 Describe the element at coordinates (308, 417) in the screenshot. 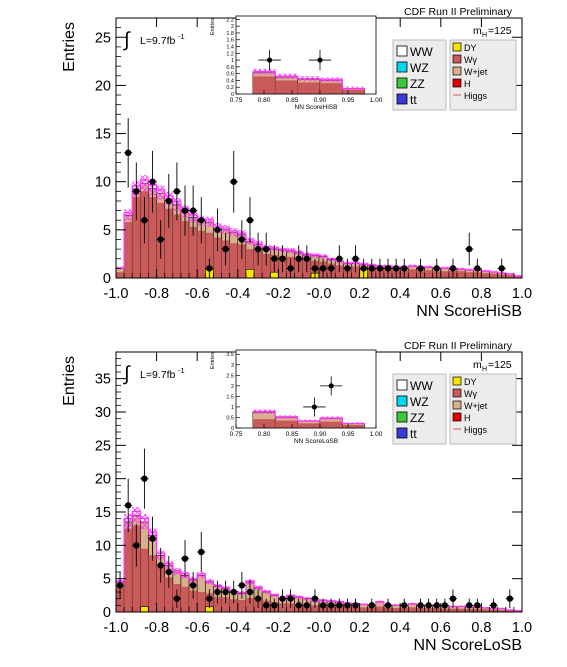

I see `inset-higgs-line` at that location.